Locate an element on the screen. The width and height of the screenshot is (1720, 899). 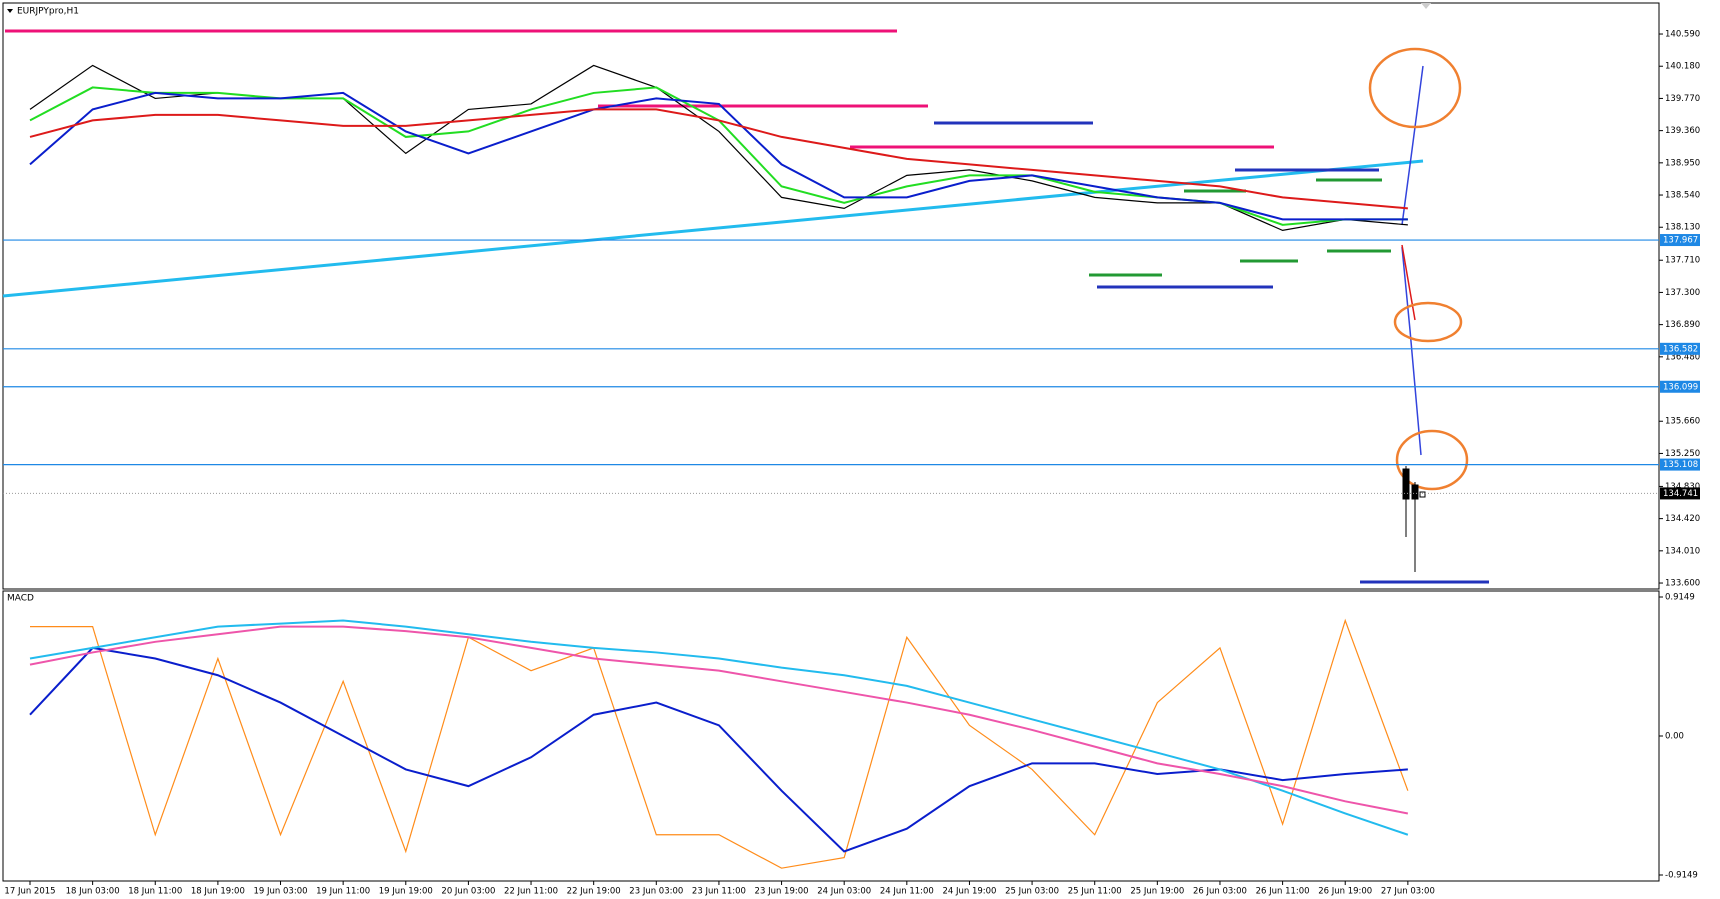
price-label: 134.741 is located at coordinates (1680, 494).